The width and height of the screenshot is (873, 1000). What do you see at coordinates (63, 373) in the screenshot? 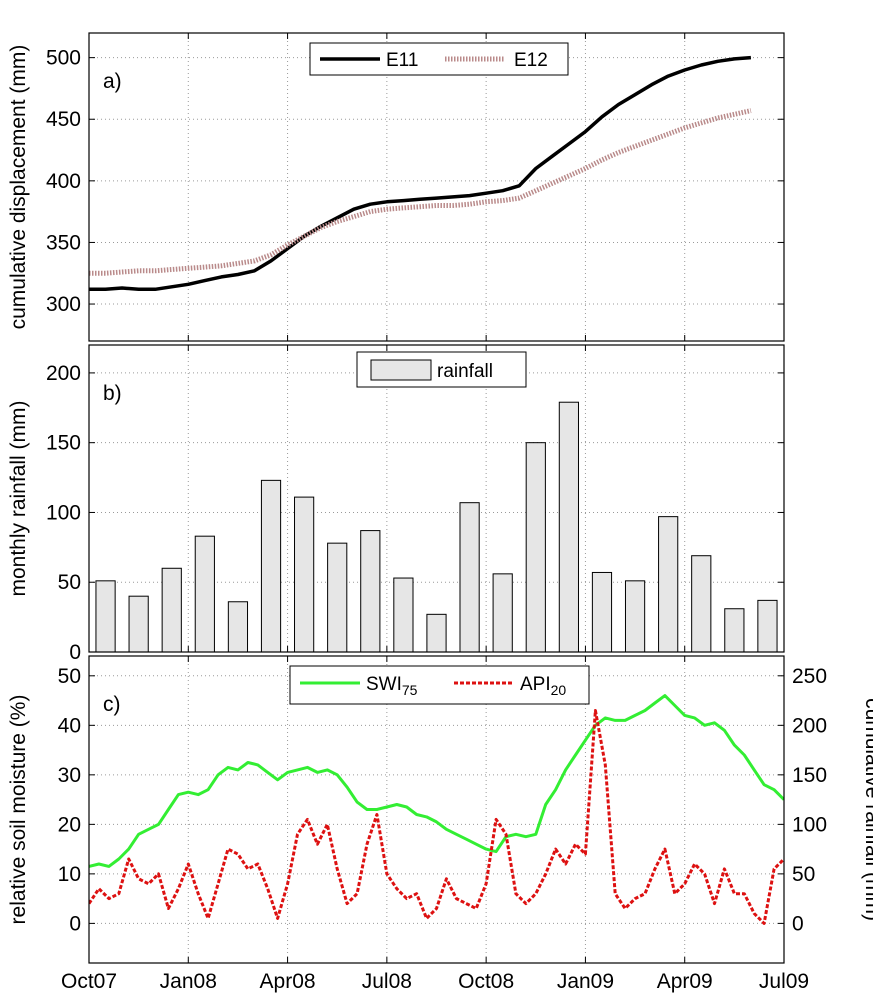
I see `y-tick-label: 200` at bounding box center [63, 373].